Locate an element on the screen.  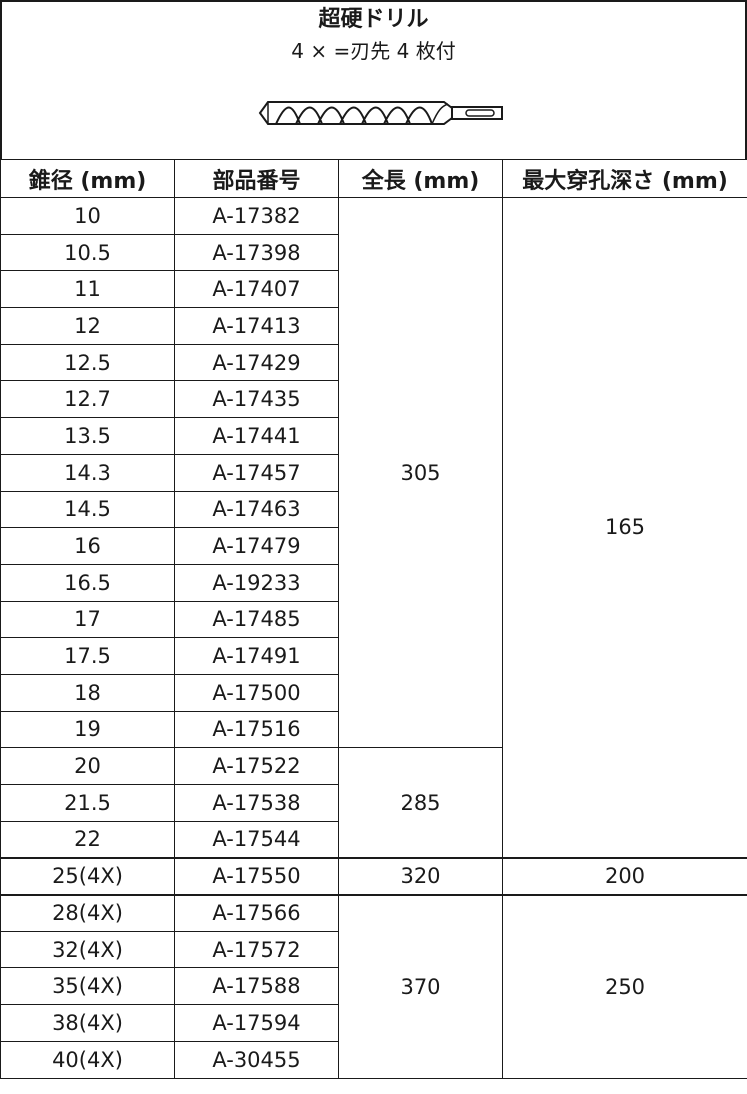
column-header-part-number: 部品番号 is located at coordinates (257, 179).